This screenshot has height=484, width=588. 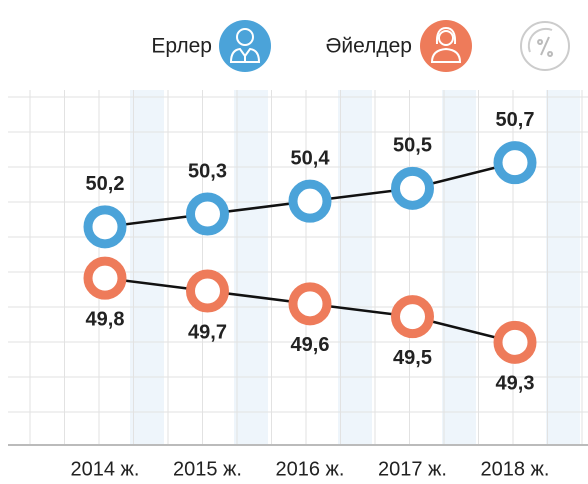 What do you see at coordinates (181, 46) in the screenshot?
I see `legend-label: Ерлер` at bounding box center [181, 46].